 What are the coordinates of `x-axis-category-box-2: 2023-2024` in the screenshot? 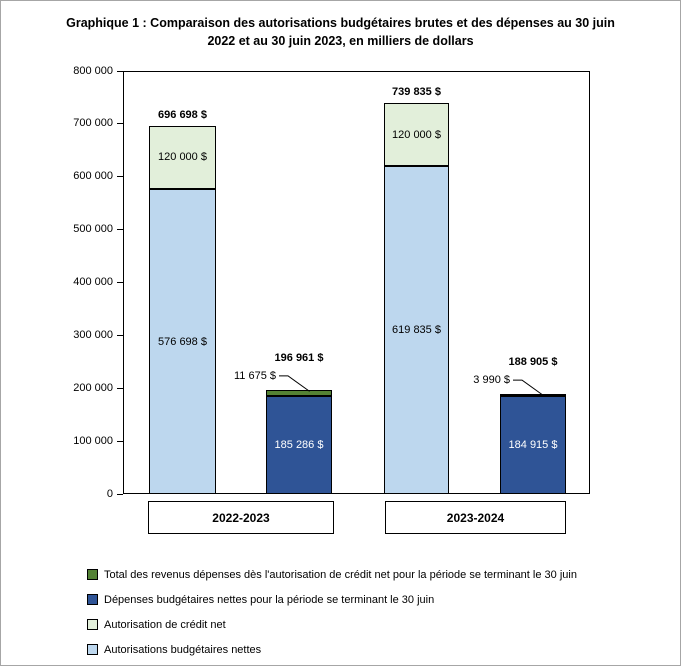 It's located at (475, 517).